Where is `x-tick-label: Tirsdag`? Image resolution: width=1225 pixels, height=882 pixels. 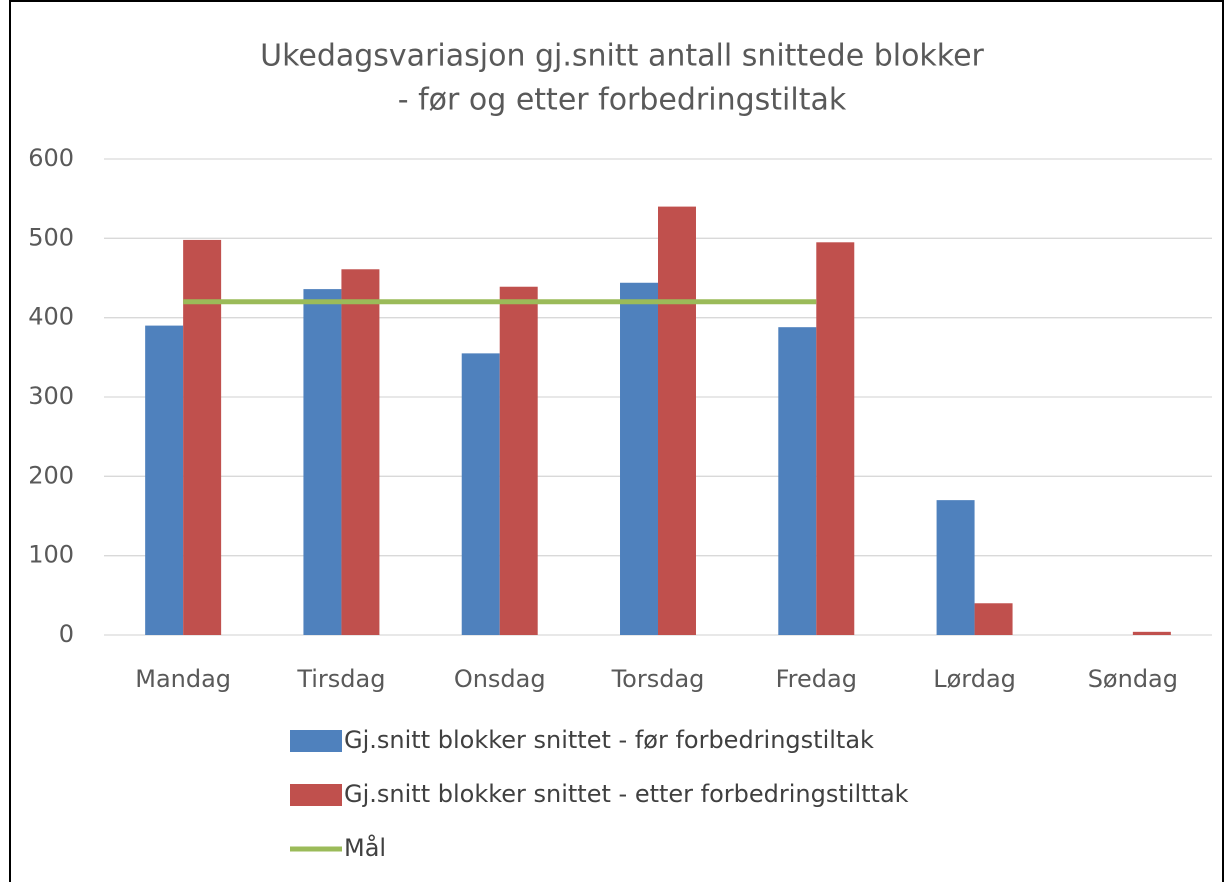 x-tick-label: Tirsdag is located at coordinates (340, 679).